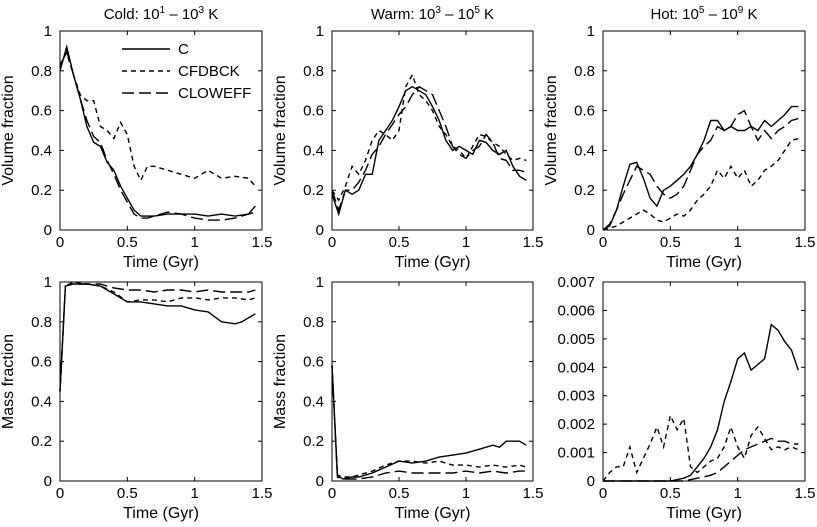 The width and height of the screenshot is (817, 527). What do you see at coordinates (674, 14) in the screenshot?
I see `title-text: Hot: 10` at bounding box center [674, 14].